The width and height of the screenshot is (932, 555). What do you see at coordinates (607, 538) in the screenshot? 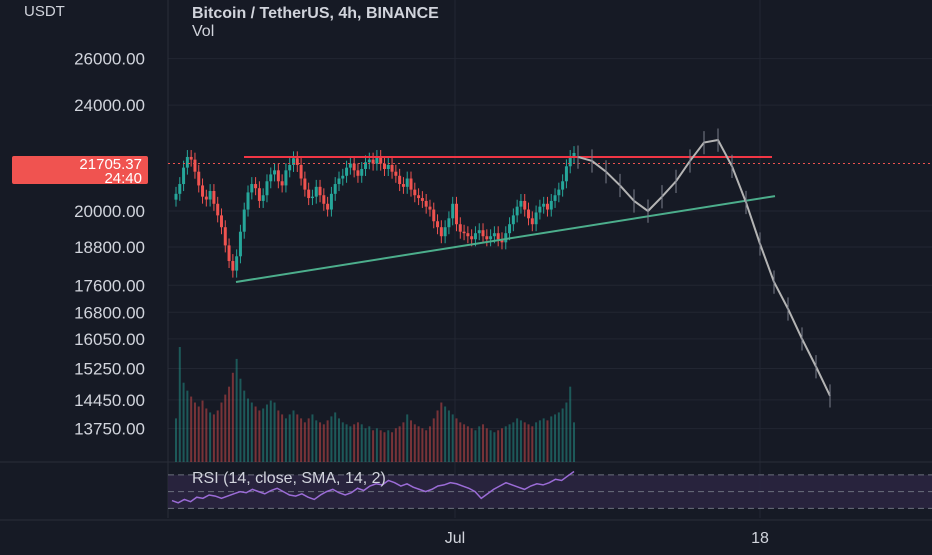
I see `time-axis: Jul 18` at bounding box center [607, 538].